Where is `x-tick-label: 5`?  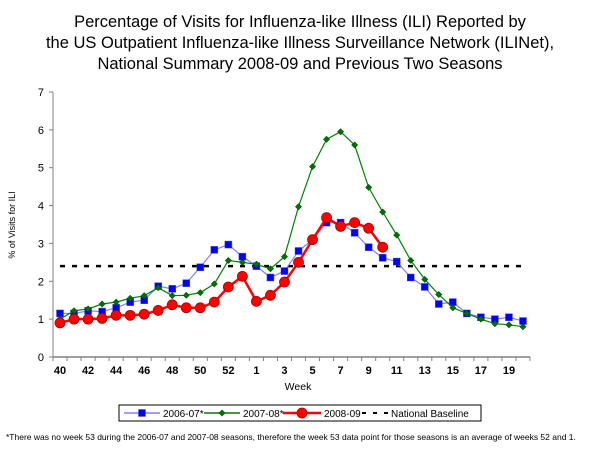 x-tick-label: 5 is located at coordinates (312, 371).